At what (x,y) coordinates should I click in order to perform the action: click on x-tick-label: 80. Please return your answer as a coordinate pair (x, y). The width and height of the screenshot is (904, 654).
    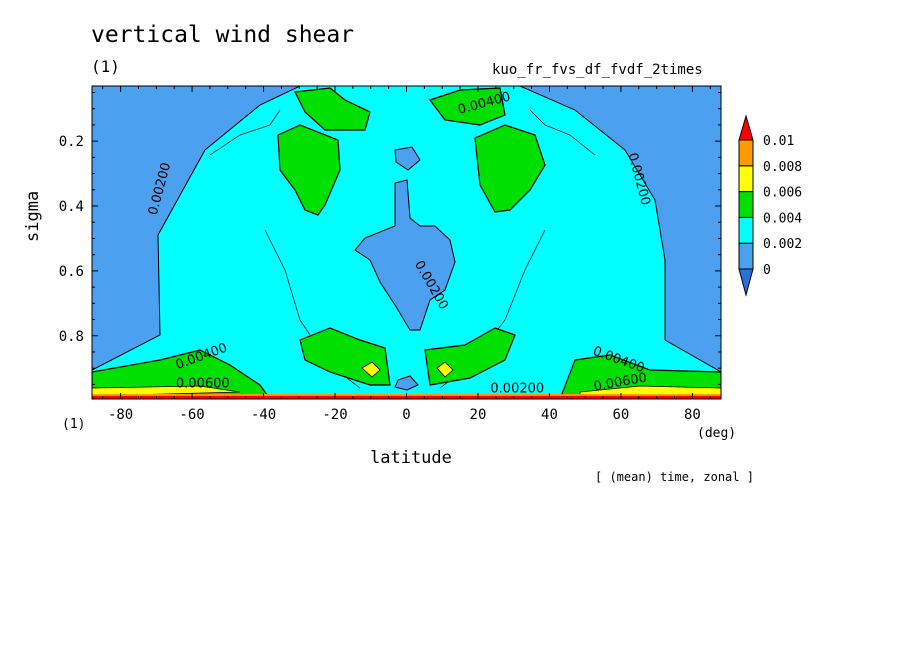
    Looking at the image, I should click on (692, 415).